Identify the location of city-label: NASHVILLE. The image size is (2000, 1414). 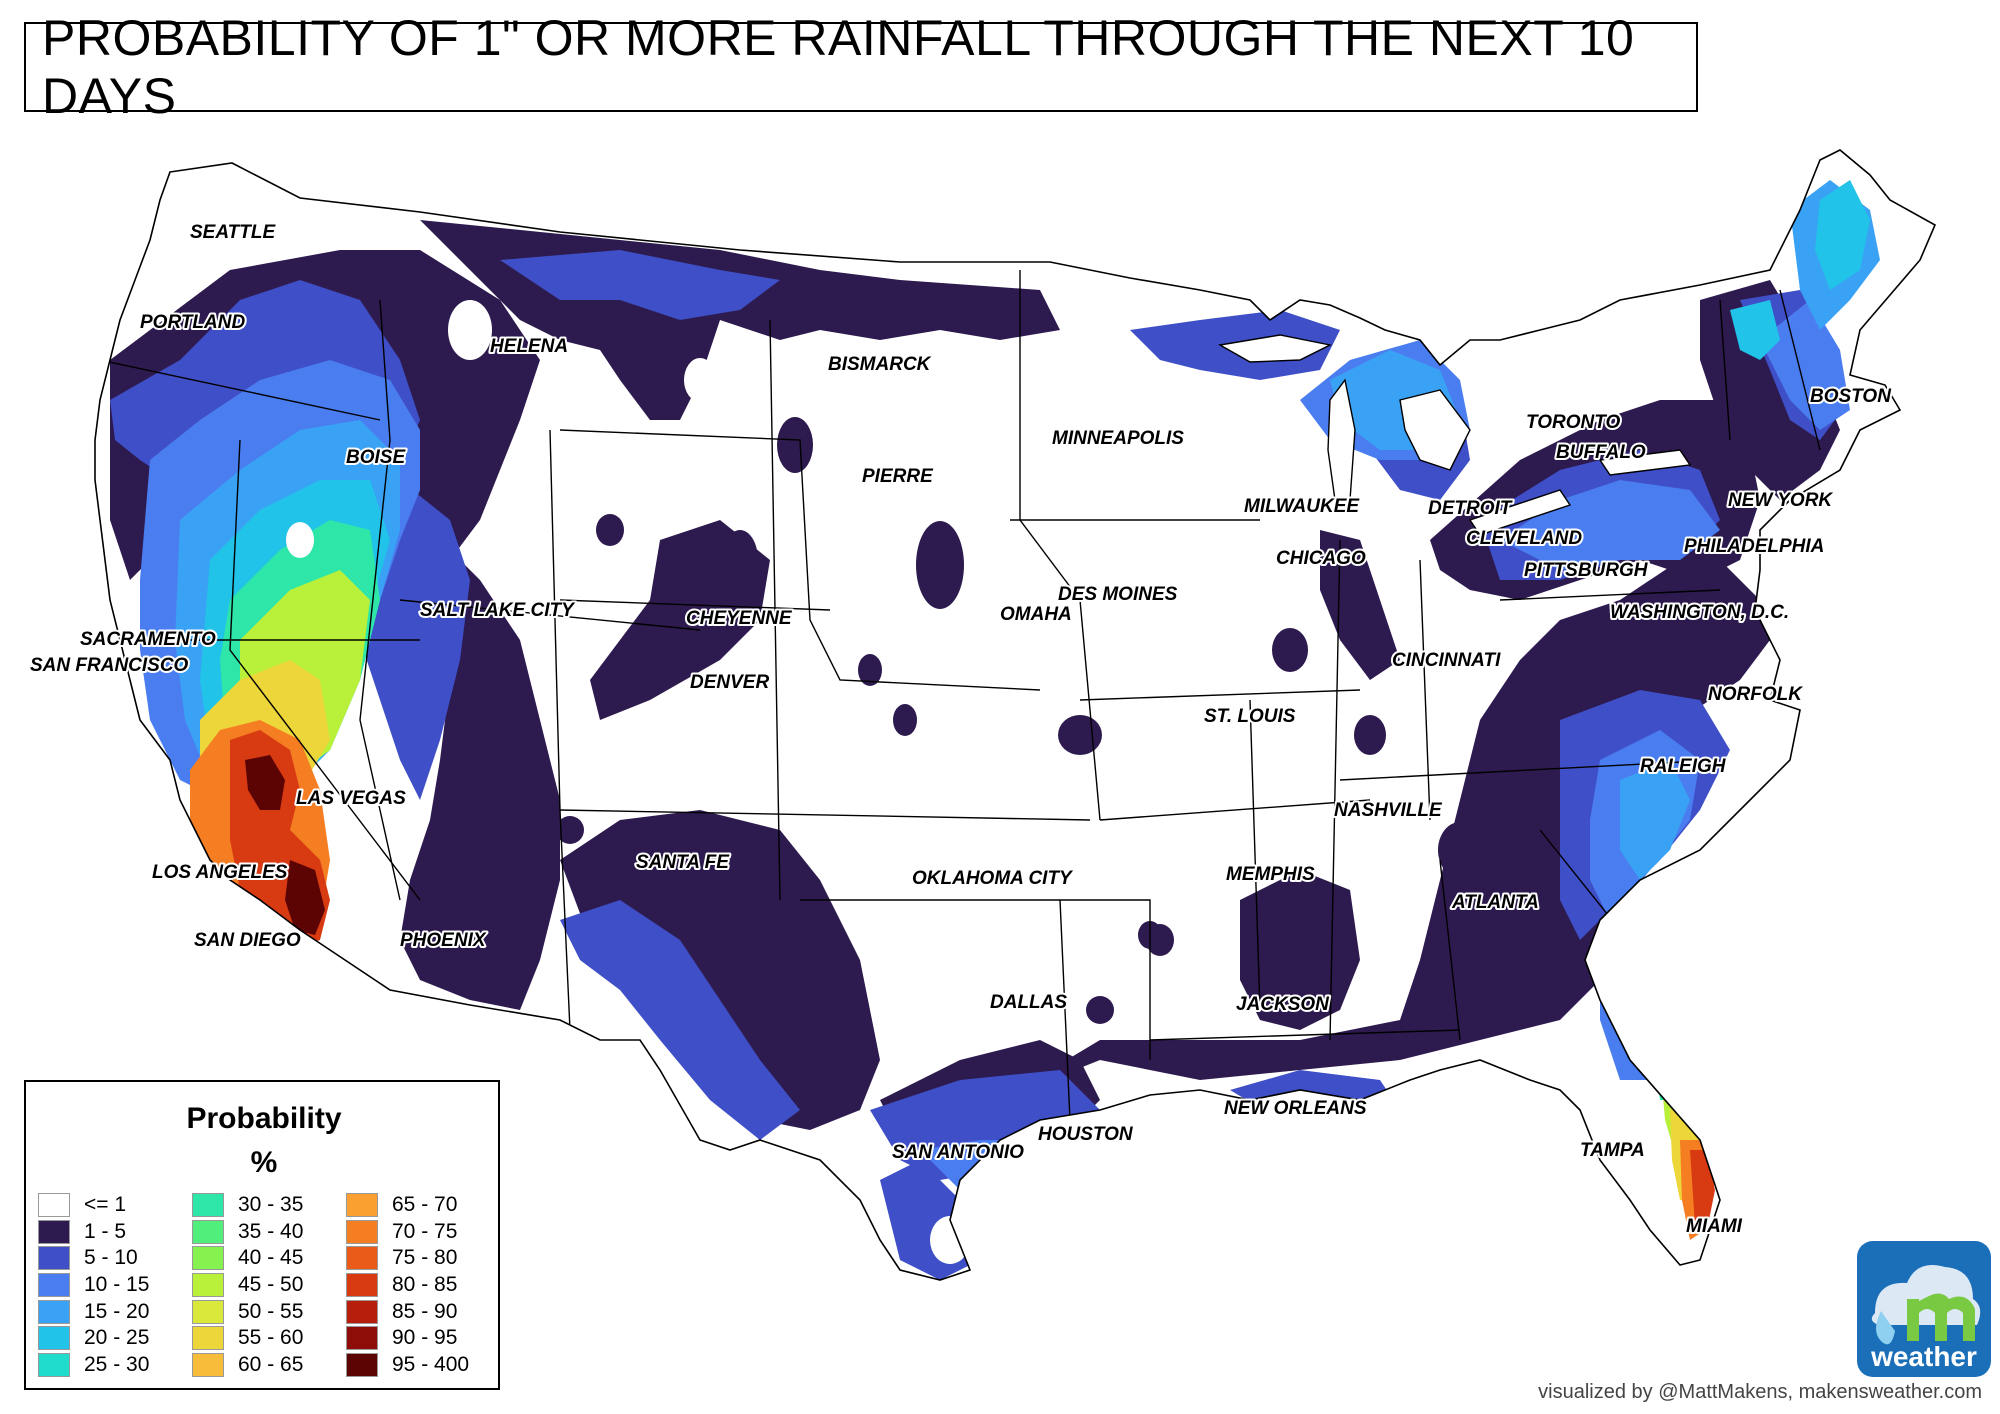
(1388, 810).